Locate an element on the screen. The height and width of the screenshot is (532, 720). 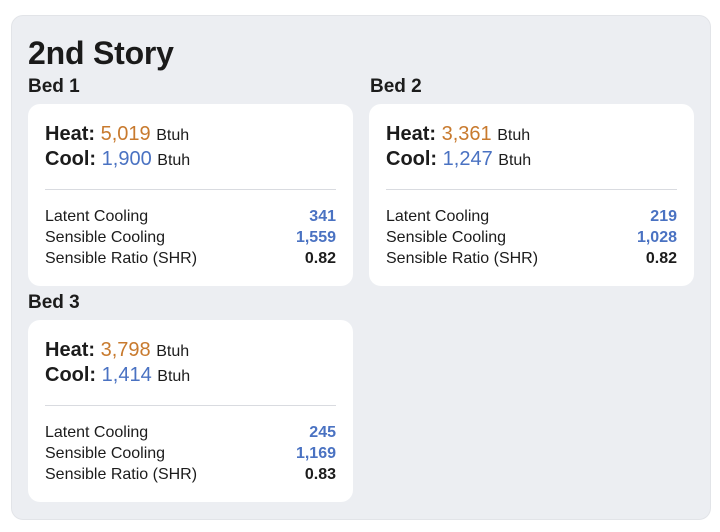
heat-load-line: Heat: 3,361 Btuh is located at coordinates (458, 135).